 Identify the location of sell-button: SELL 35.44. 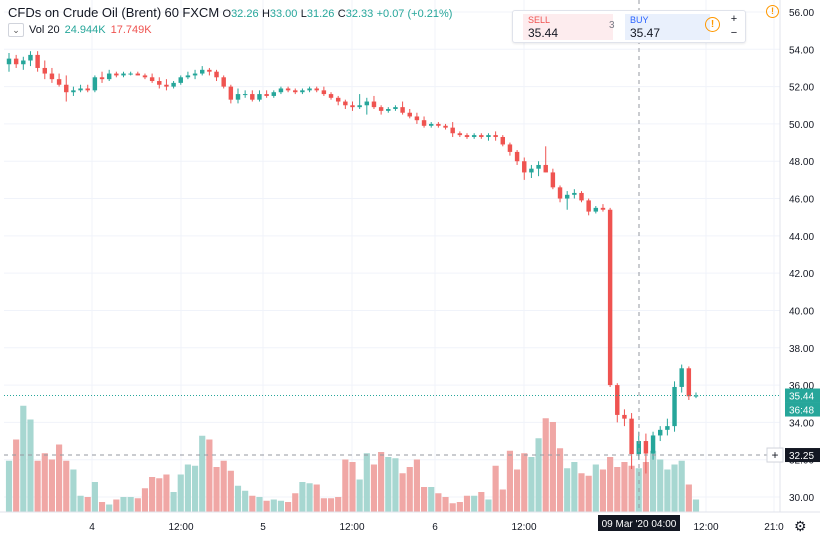
(568, 27).